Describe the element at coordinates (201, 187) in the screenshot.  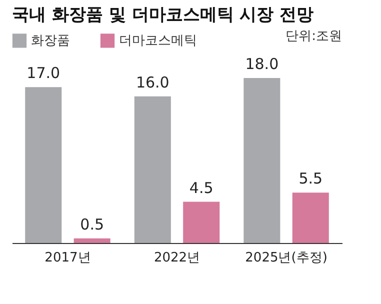
I see `data-label: 4.5` at that location.